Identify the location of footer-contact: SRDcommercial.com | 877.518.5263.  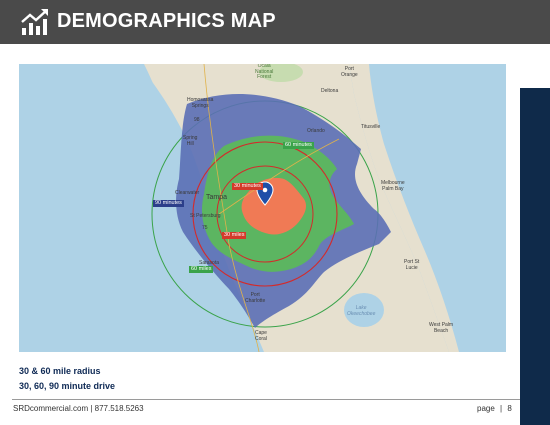
(78, 408).